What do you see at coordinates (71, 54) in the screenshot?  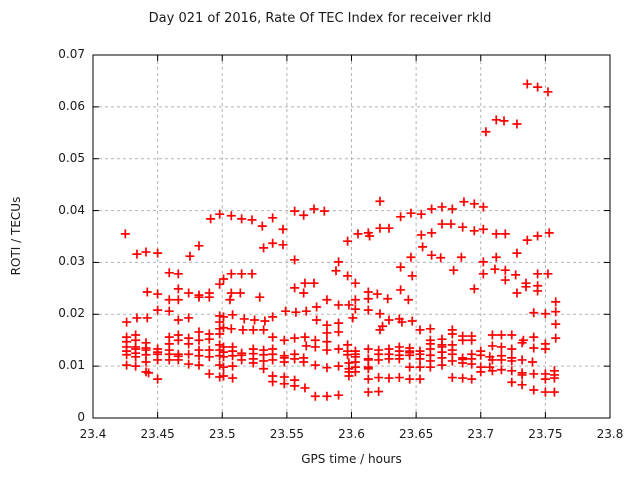 I see `y-tick-label: 0.07` at bounding box center [71, 54].